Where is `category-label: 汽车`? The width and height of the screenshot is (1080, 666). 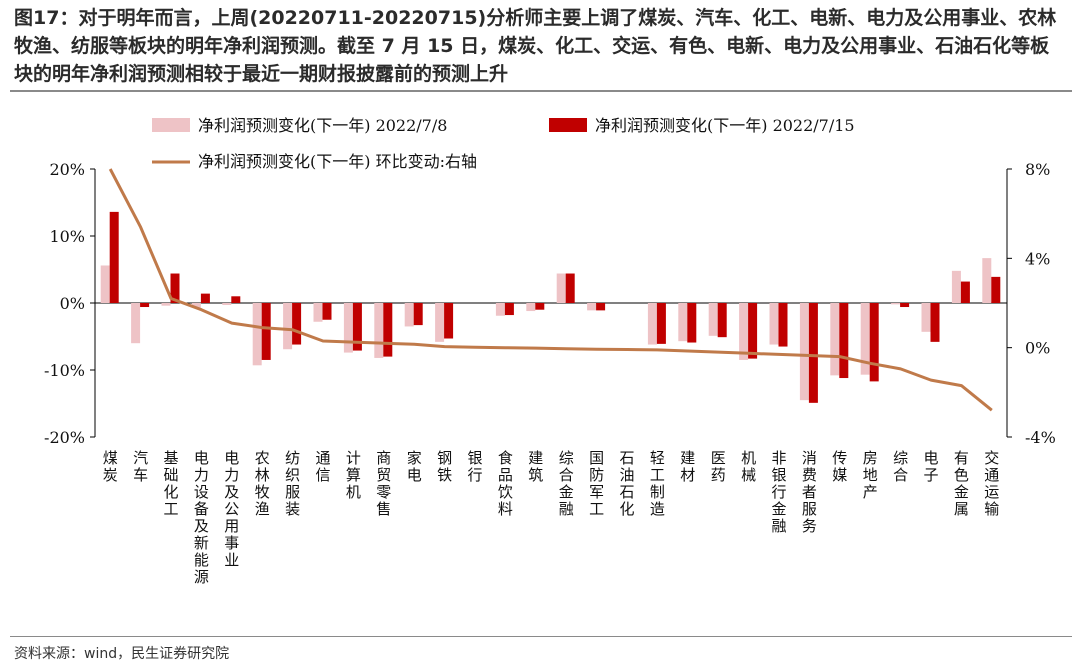
category-label: 汽车 is located at coordinates (140, 466).